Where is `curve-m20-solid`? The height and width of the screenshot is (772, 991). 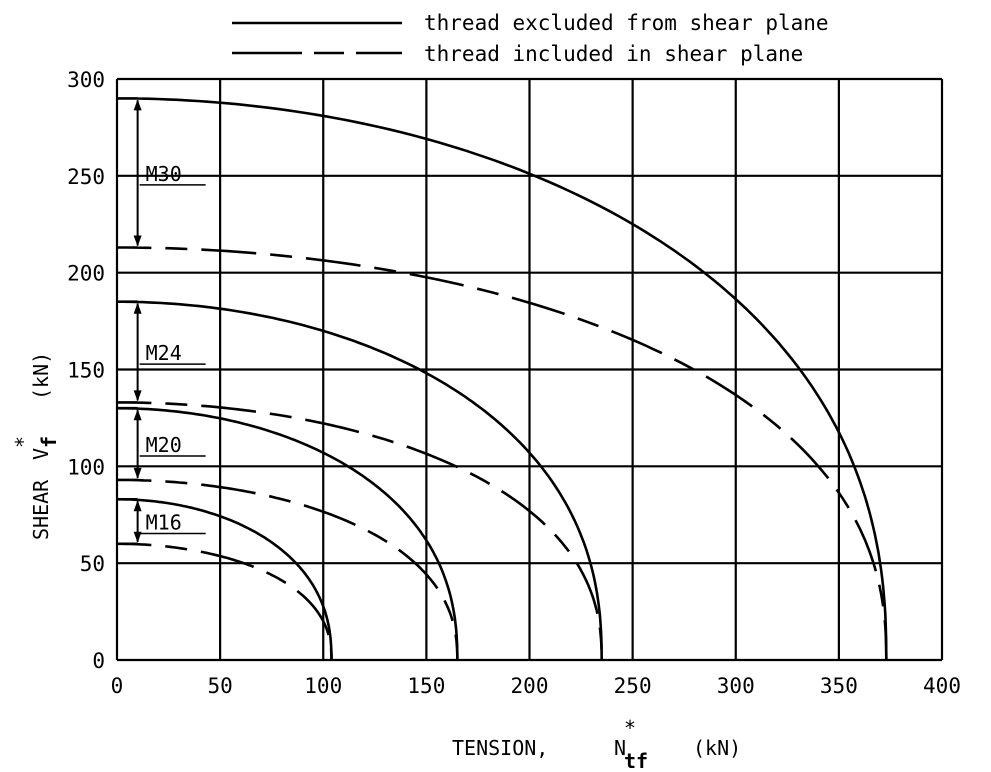
curve-m20-solid is located at coordinates (287, 533).